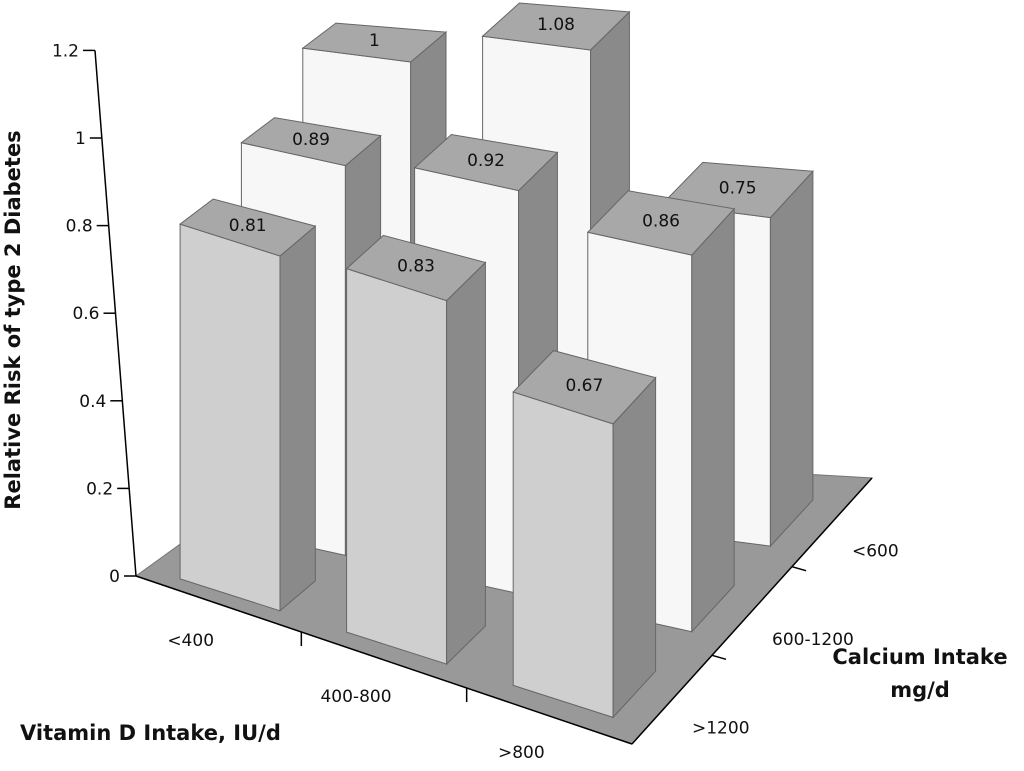 Image resolution: width=1024 pixels, height=771 pixels. What do you see at coordinates (85, 314) in the screenshot?
I see `y-tick-label: 0.6` at bounding box center [85, 314].